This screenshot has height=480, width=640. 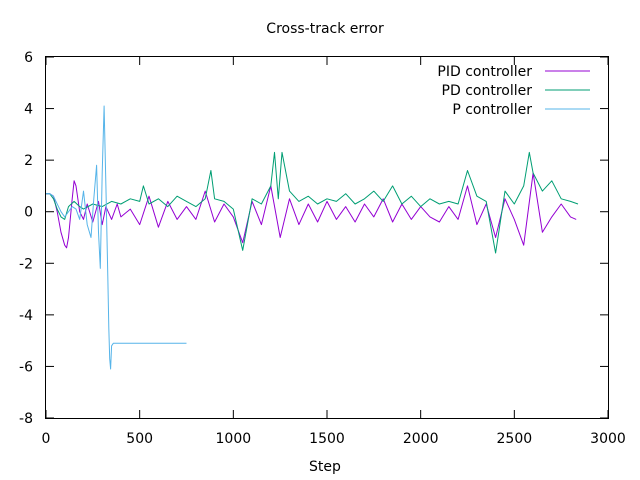 I want to click on x-tick-label: 2500, so click(x=515, y=439).